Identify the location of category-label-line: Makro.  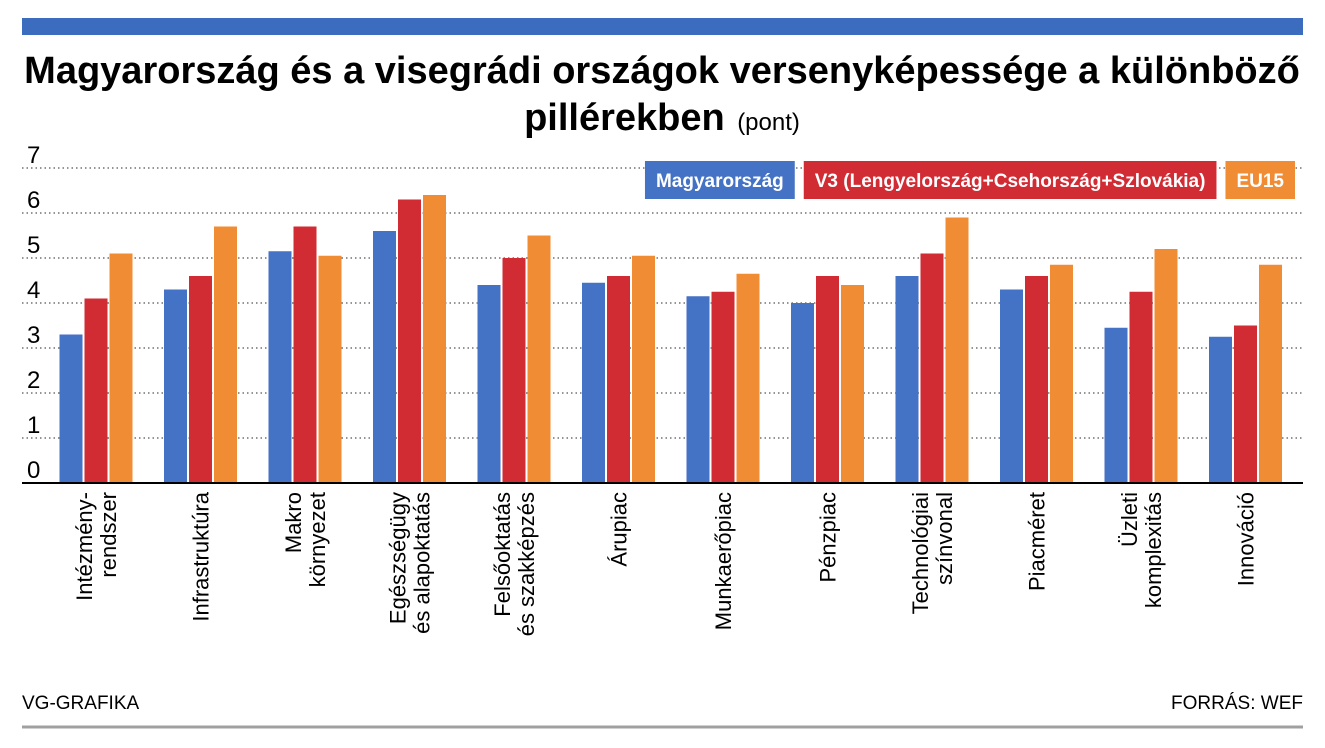
(293, 522).